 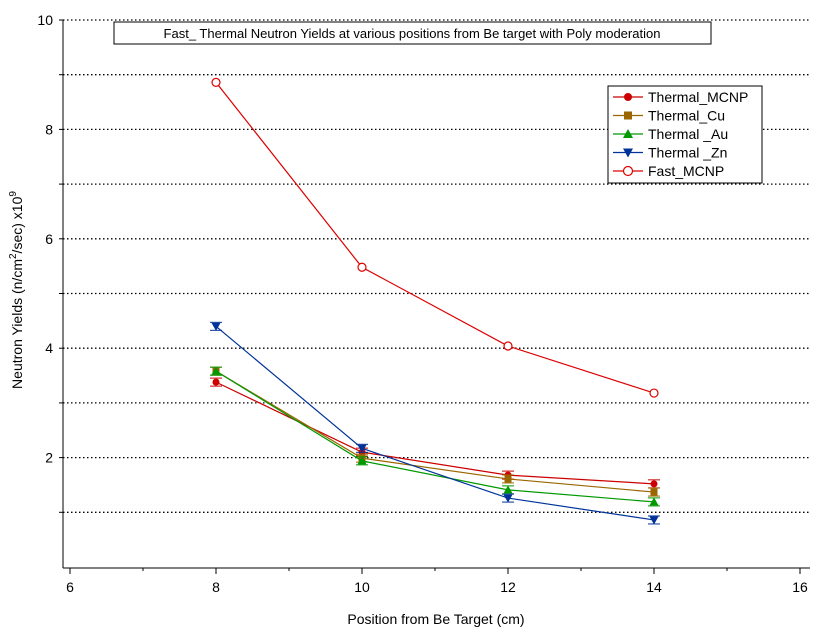 I want to click on y-label-sup: 9, so click(x=13, y=194).